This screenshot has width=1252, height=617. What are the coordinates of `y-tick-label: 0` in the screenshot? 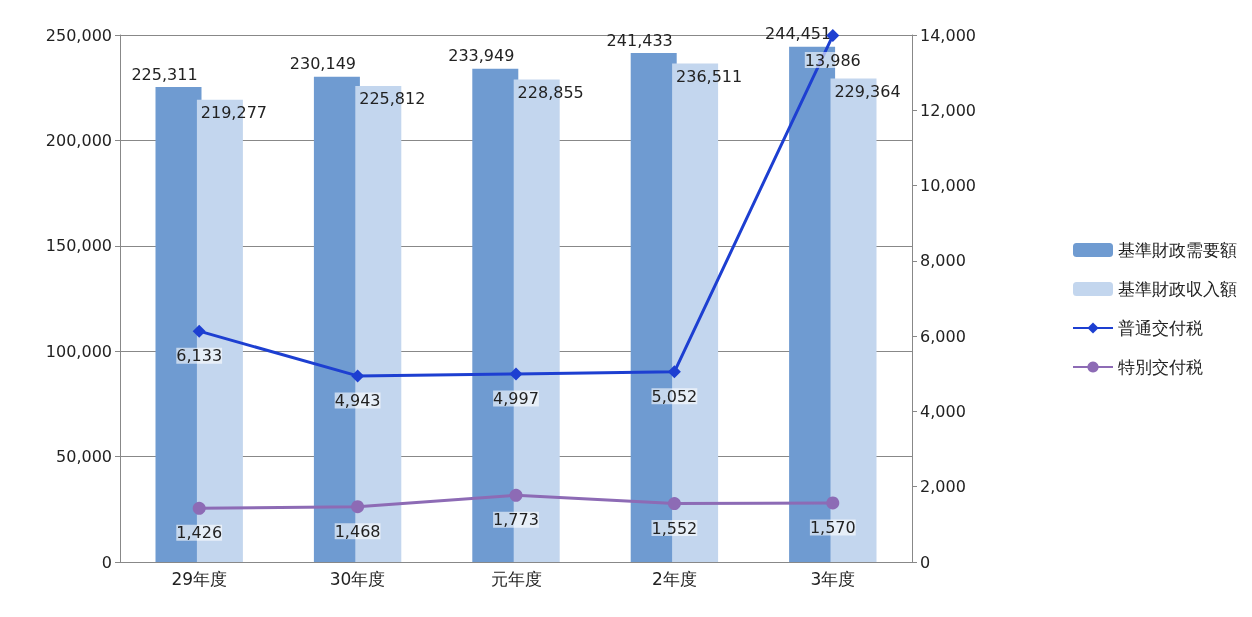 It's located at (106, 562).